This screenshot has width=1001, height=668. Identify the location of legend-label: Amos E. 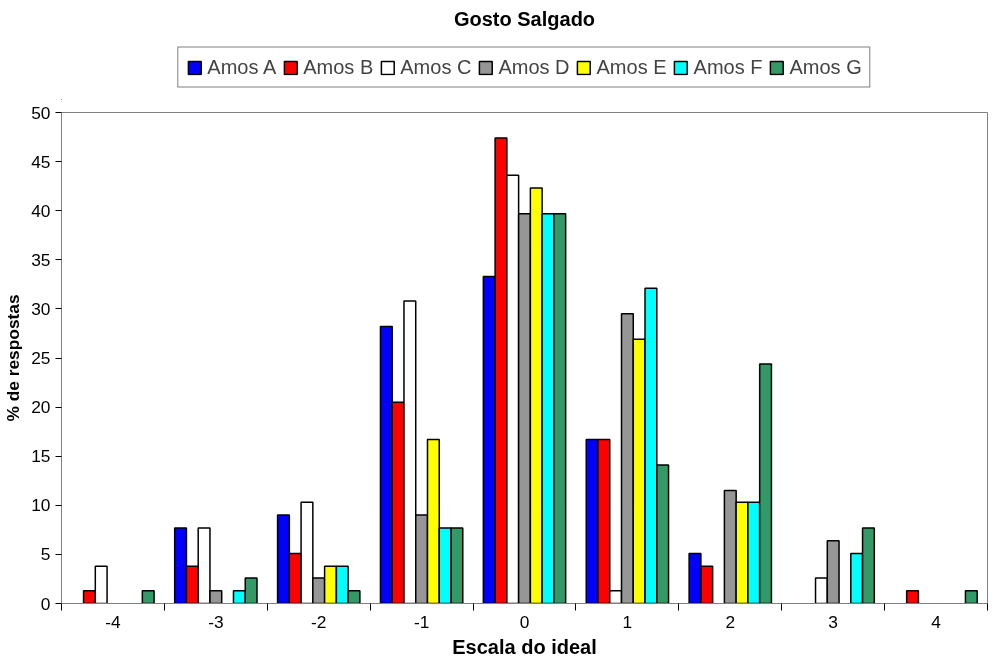
(631, 67).